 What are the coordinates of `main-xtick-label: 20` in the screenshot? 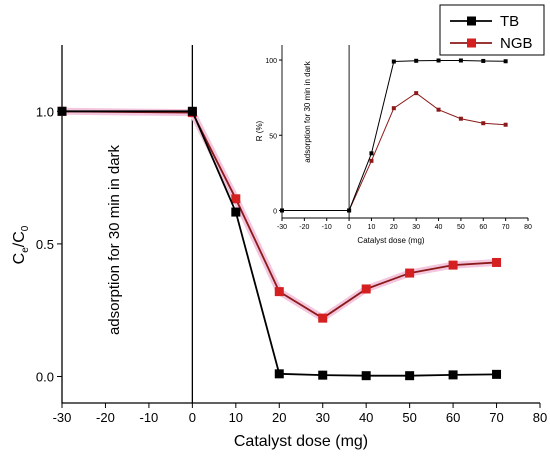 It's located at (279, 417).